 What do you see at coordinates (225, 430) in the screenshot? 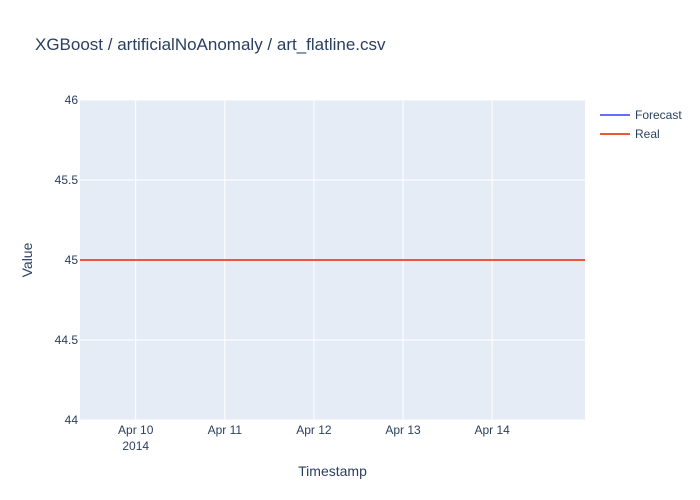
I see `x-tick-label-1: Apr 11` at bounding box center [225, 430].